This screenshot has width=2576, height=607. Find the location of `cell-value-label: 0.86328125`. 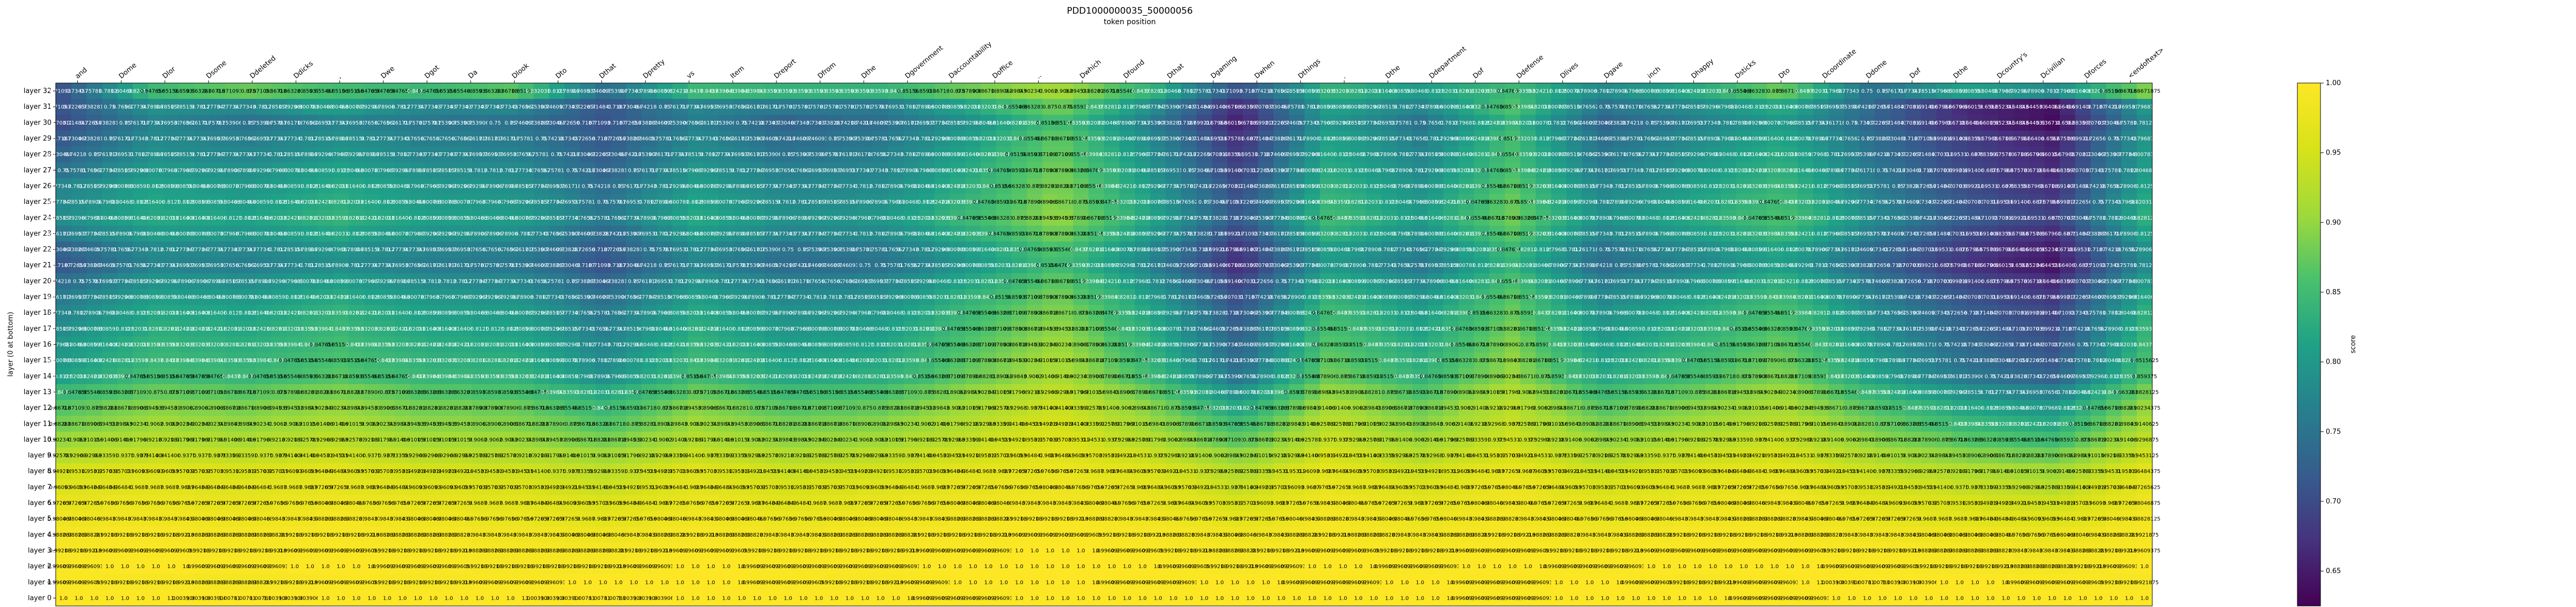

cell-value-label: 0.86328125 is located at coordinates (1759, 92).